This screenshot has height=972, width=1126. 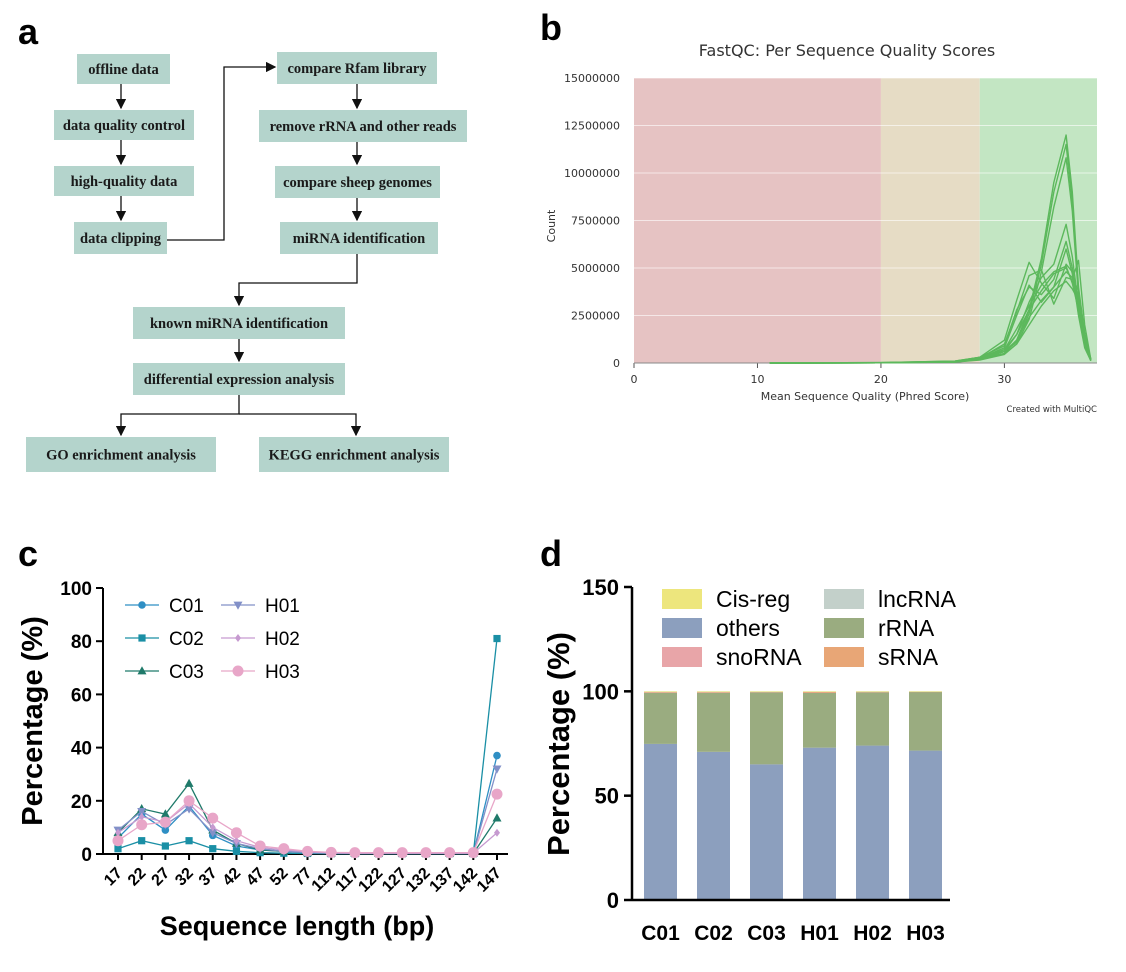 I want to click on b-y-tick-label: 5000000, so click(x=595, y=268).